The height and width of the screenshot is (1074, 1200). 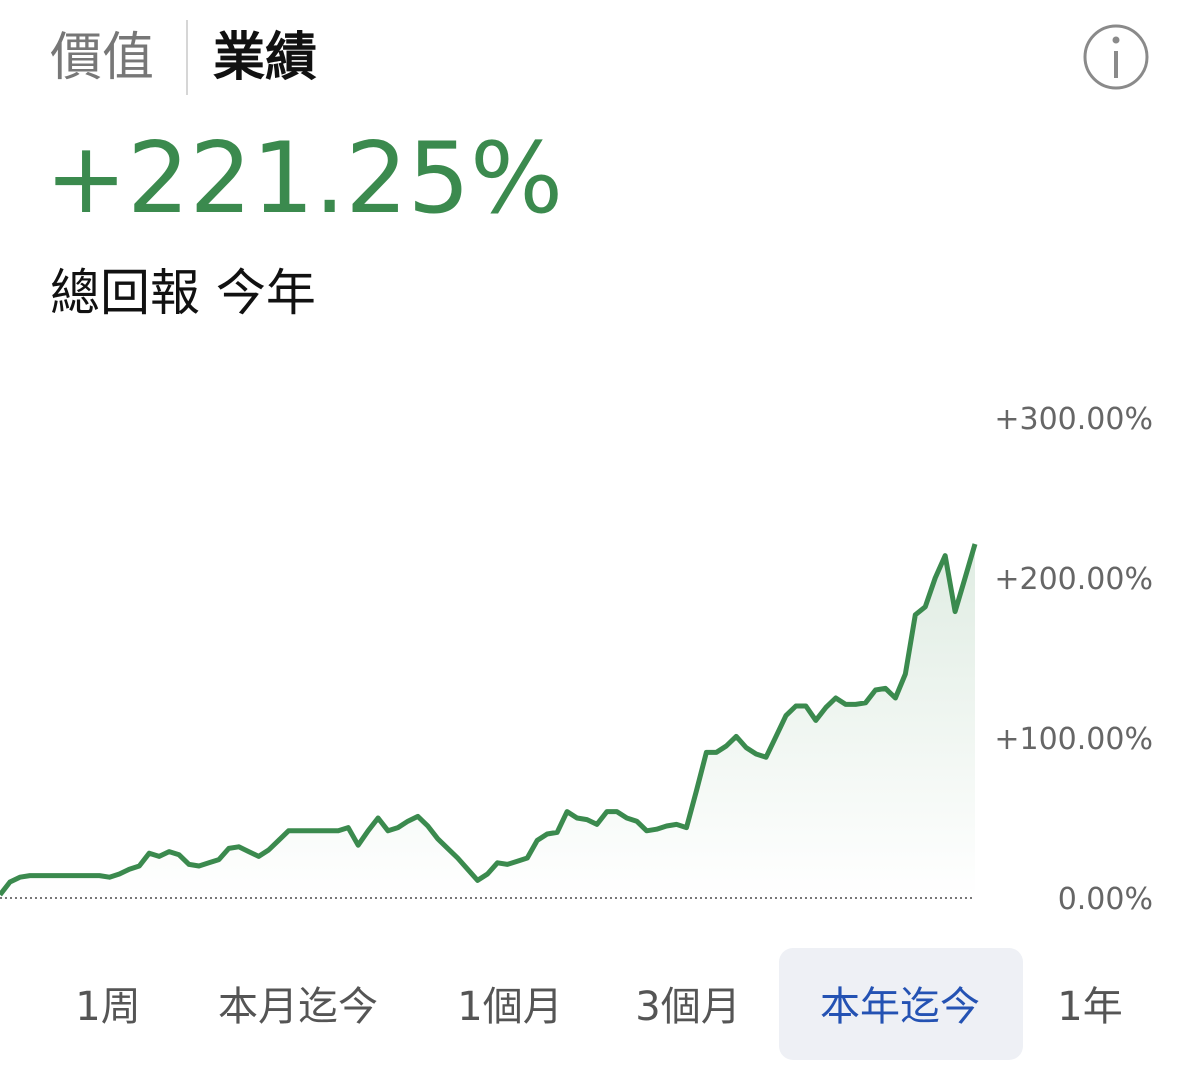 What do you see at coordinates (183, 293) in the screenshot?
I see `headline-label: 總回報 今年` at bounding box center [183, 293].